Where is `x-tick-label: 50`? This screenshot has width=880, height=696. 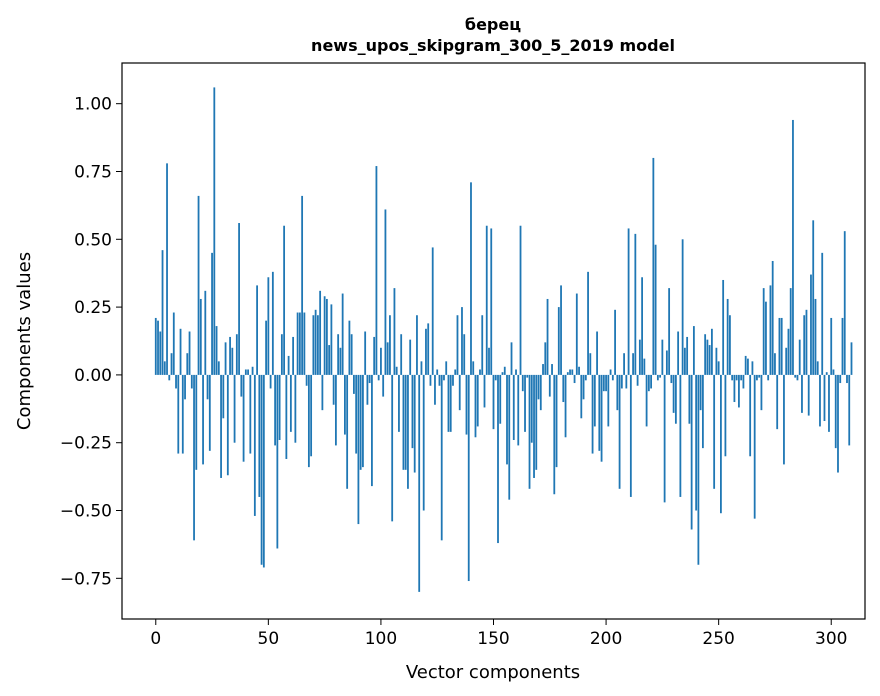
x-tick-label: 50 is located at coordinates (269, 639).